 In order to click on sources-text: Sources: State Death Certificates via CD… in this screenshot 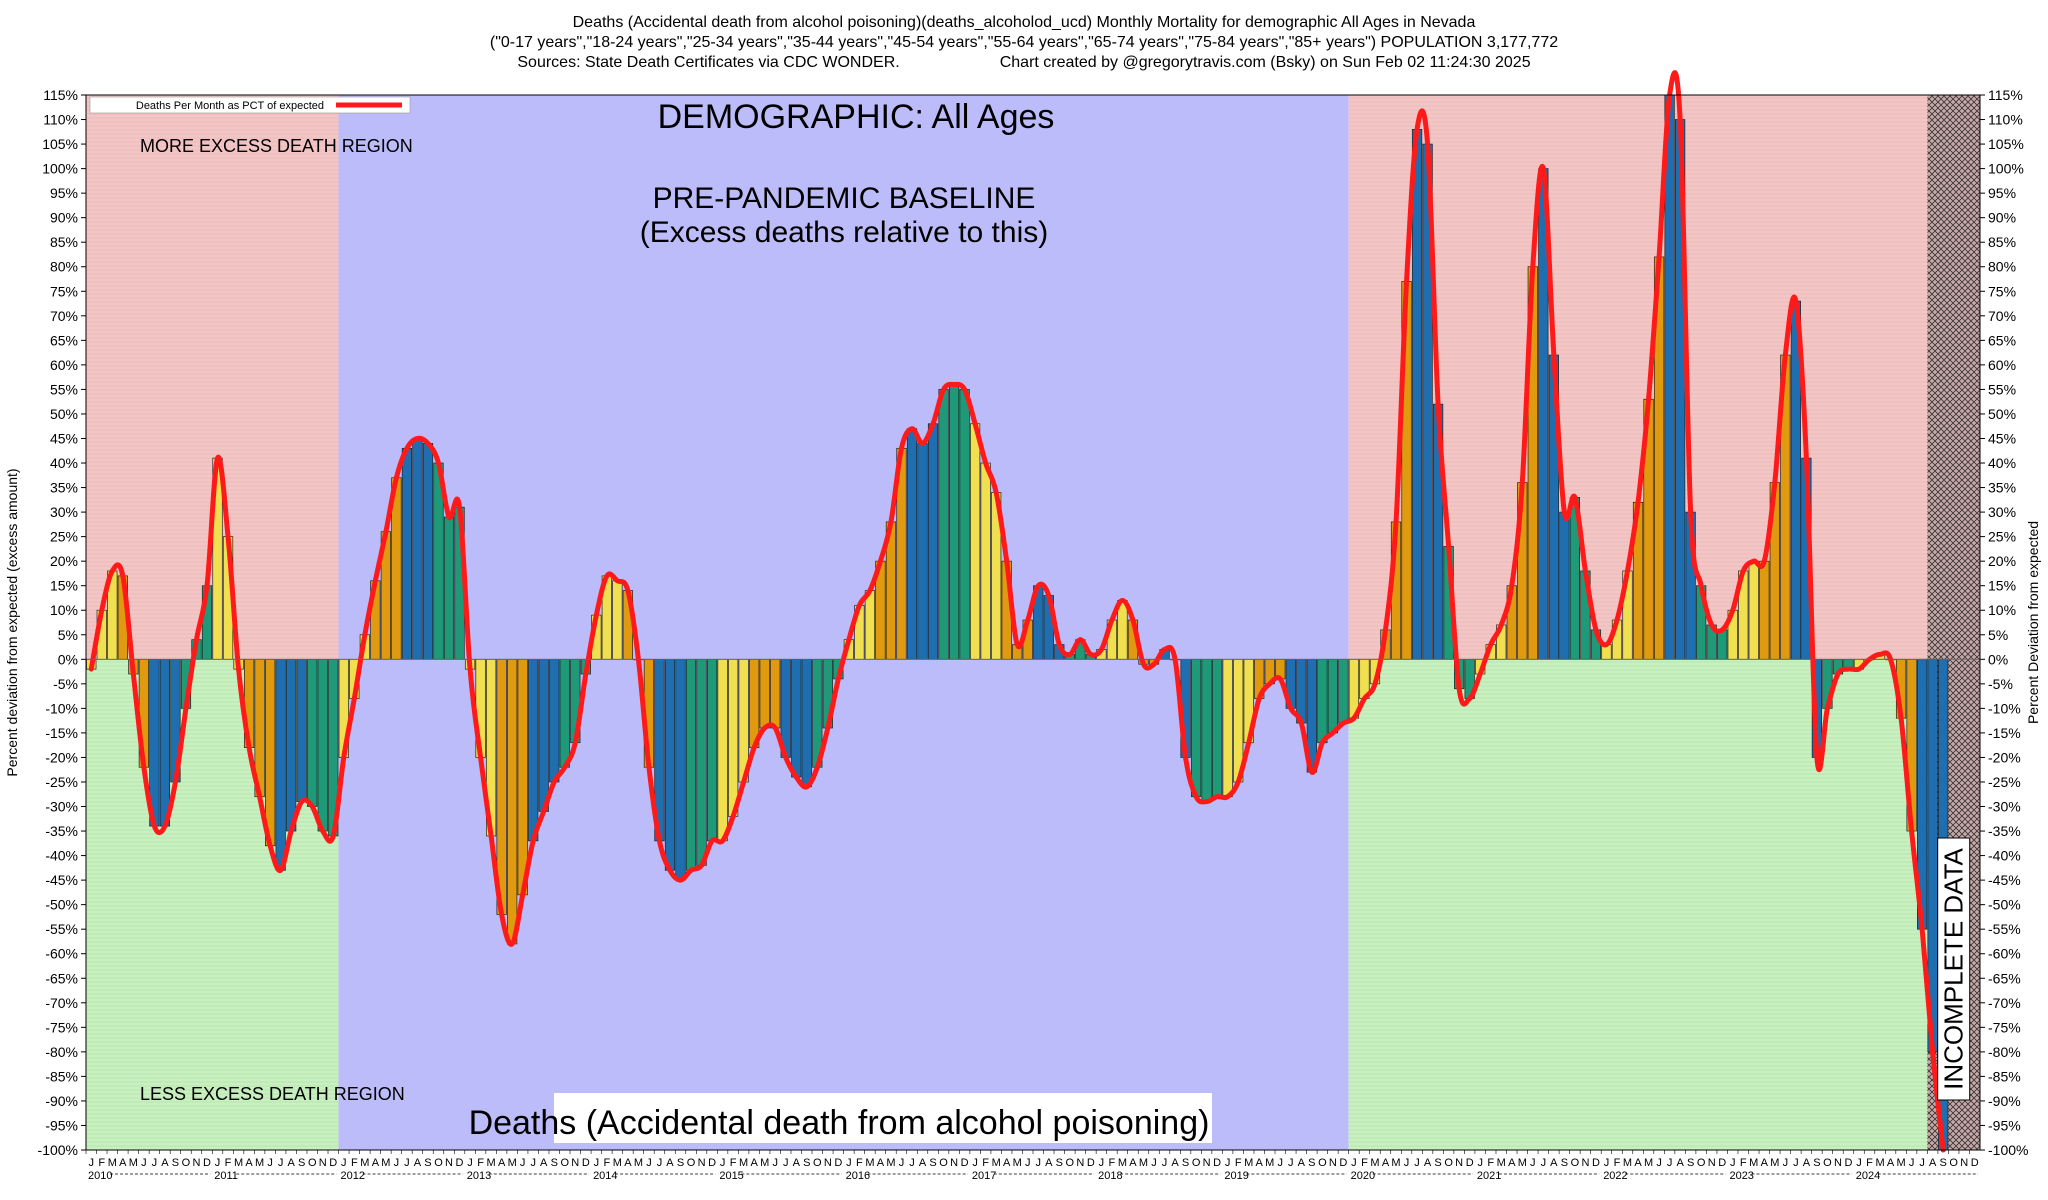, I will do `click(708, 62)`.